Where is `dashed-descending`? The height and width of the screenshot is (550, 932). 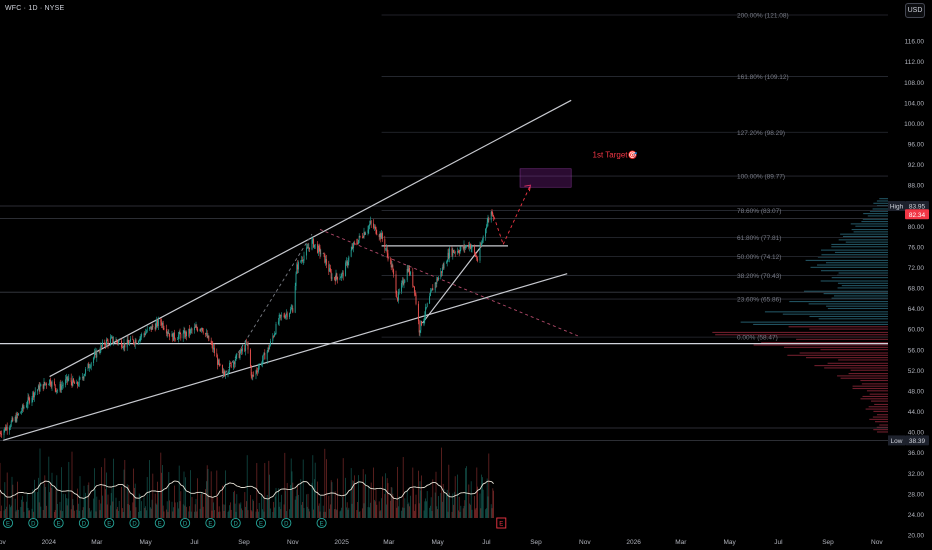
dashed-descending is located at coordinates (449, 283).